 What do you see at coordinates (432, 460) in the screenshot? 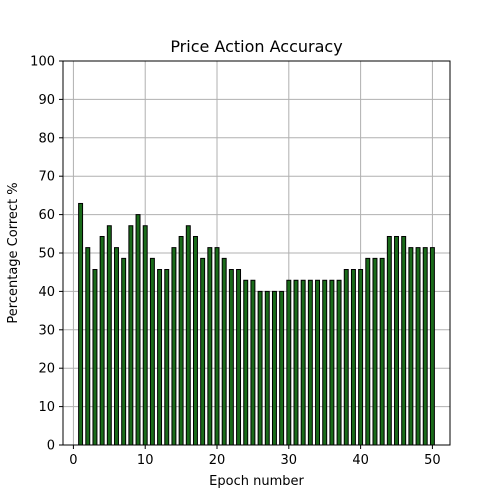
I see `x-tick-label: 50` at bounding box center [432, 460].